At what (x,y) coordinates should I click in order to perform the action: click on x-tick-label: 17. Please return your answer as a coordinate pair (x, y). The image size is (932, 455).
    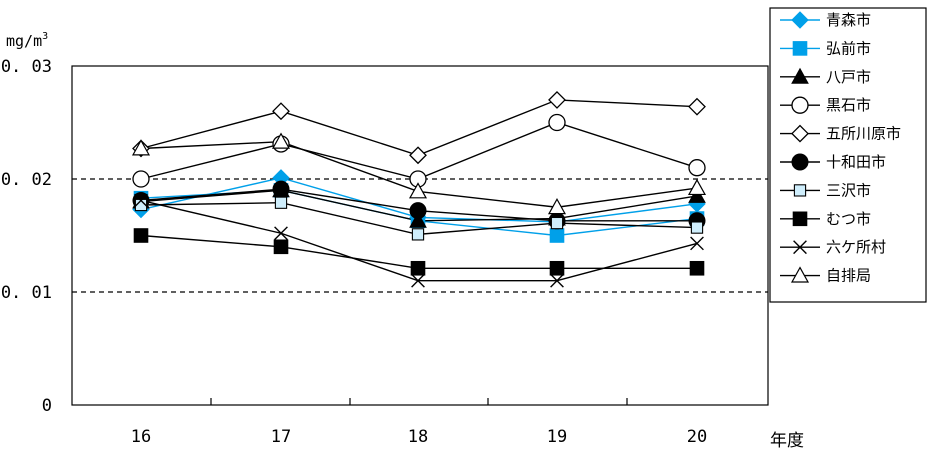
    Looking at the image, I should click on (281, 437).